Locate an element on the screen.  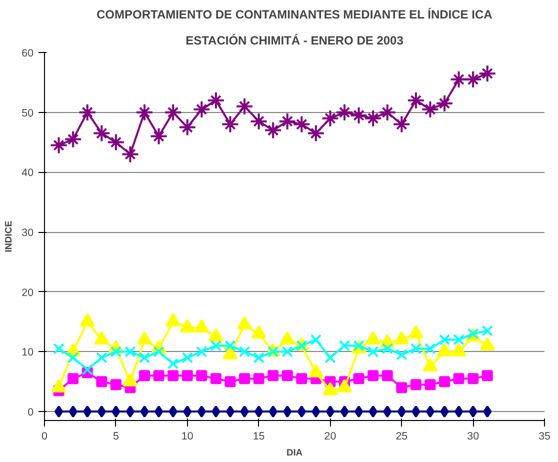
x-tick-label: 5 is located at coordinates (115, 436).